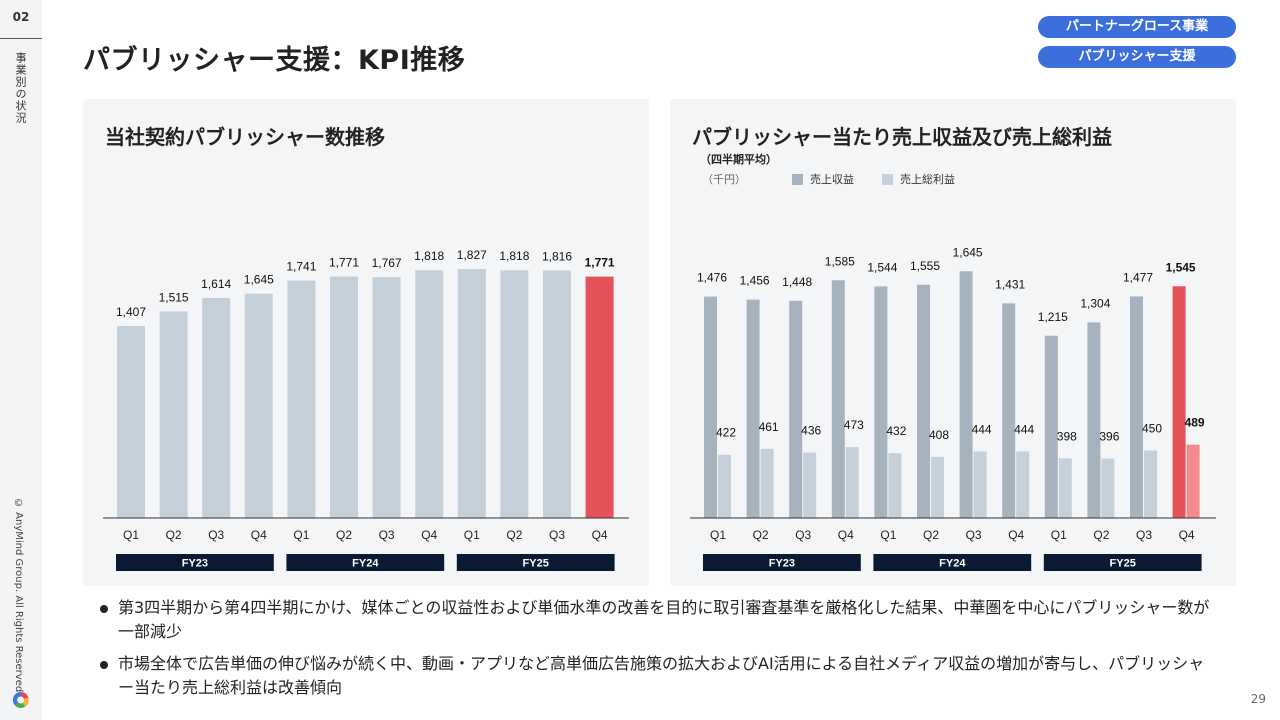 The height and width of the screenshot is (720, 1280). Describe the element at coordinates (882, 267) in the screenshot. I see `data-label-revenue: 1,544` at that location.